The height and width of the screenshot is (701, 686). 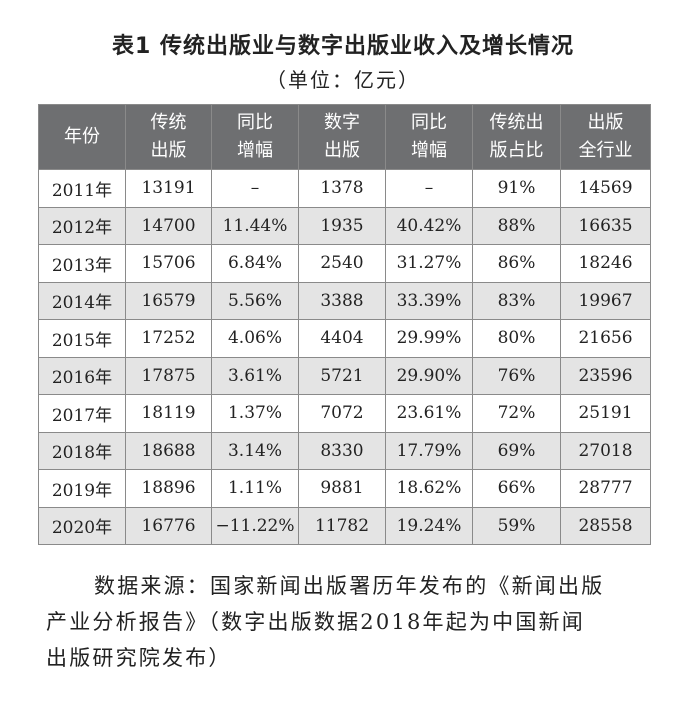 What do you see at coordinates (516, 413) in the screenshot?
I see `table-cell: 72%` at bounding box center [516, 413].